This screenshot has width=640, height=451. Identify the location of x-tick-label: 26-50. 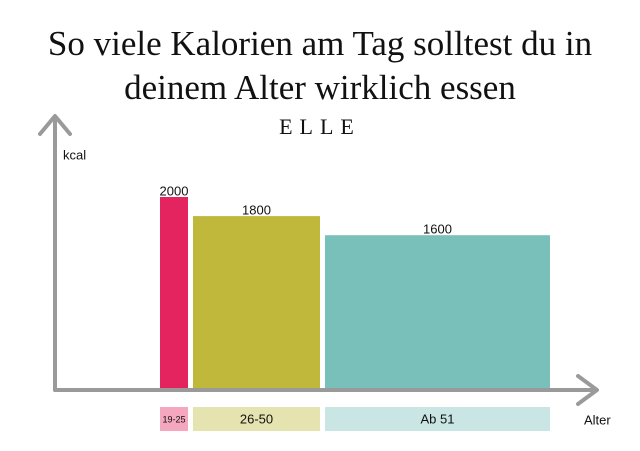
(256, 418).